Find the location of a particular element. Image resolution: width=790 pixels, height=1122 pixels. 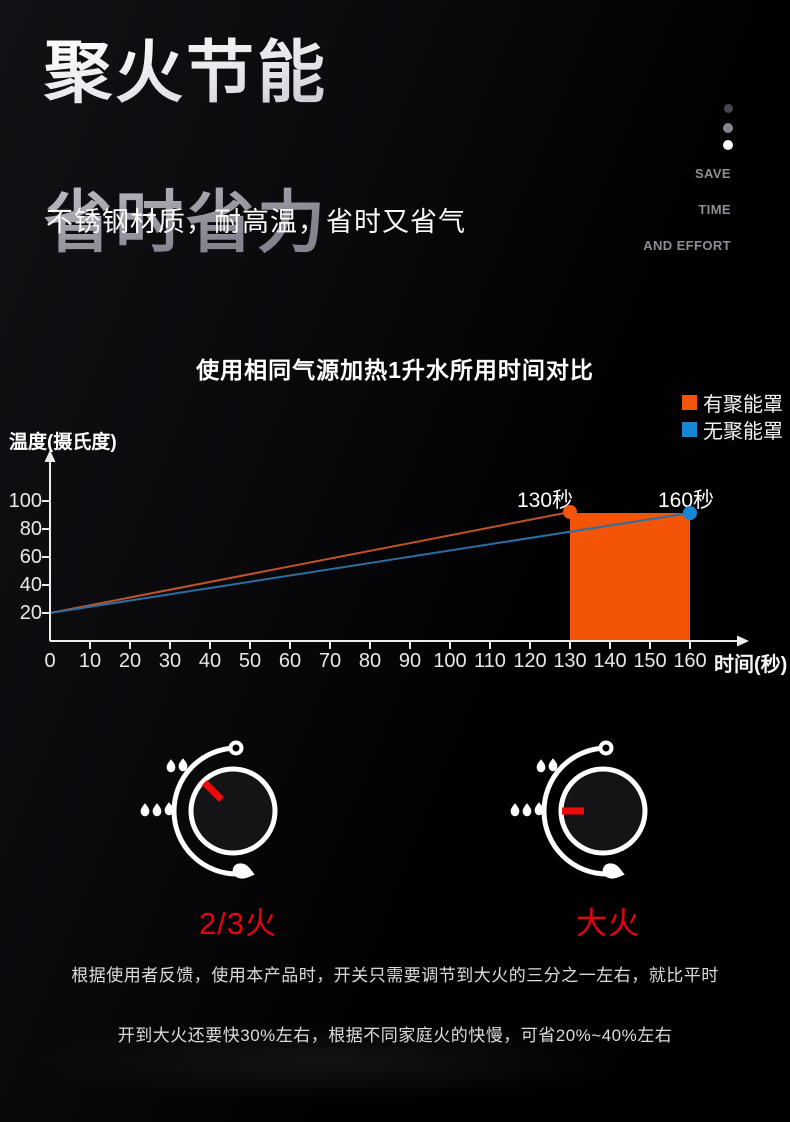

series-line-with-cover is located at coordinates (310, 562).